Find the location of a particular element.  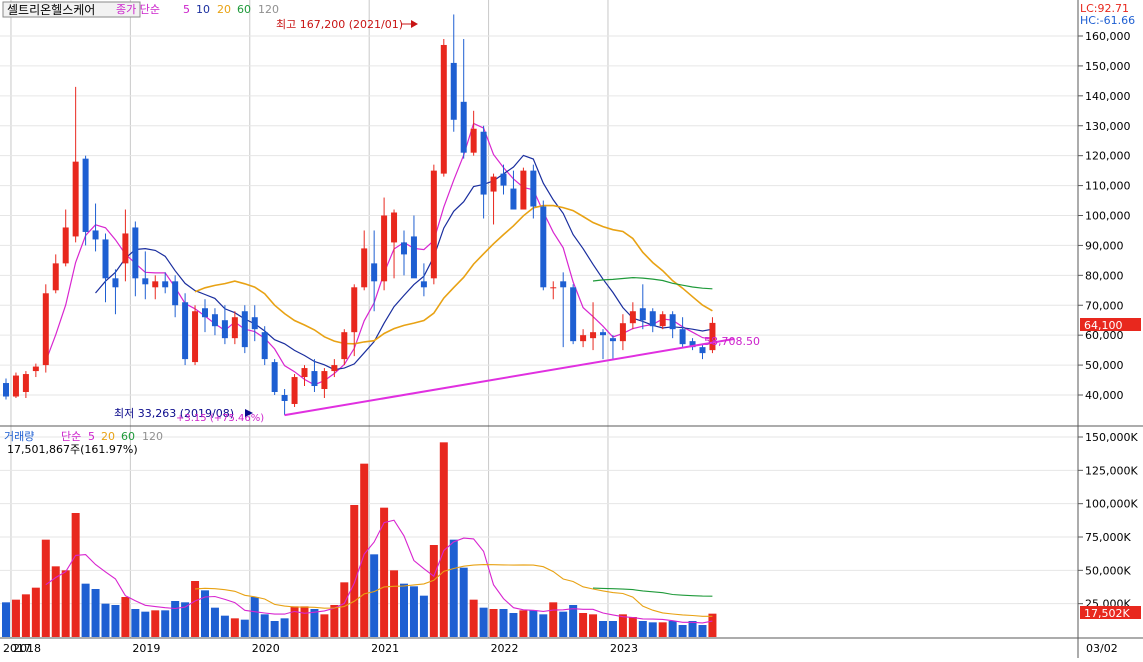

ma5-period-label: 5 is located at coordinates (186, 9).